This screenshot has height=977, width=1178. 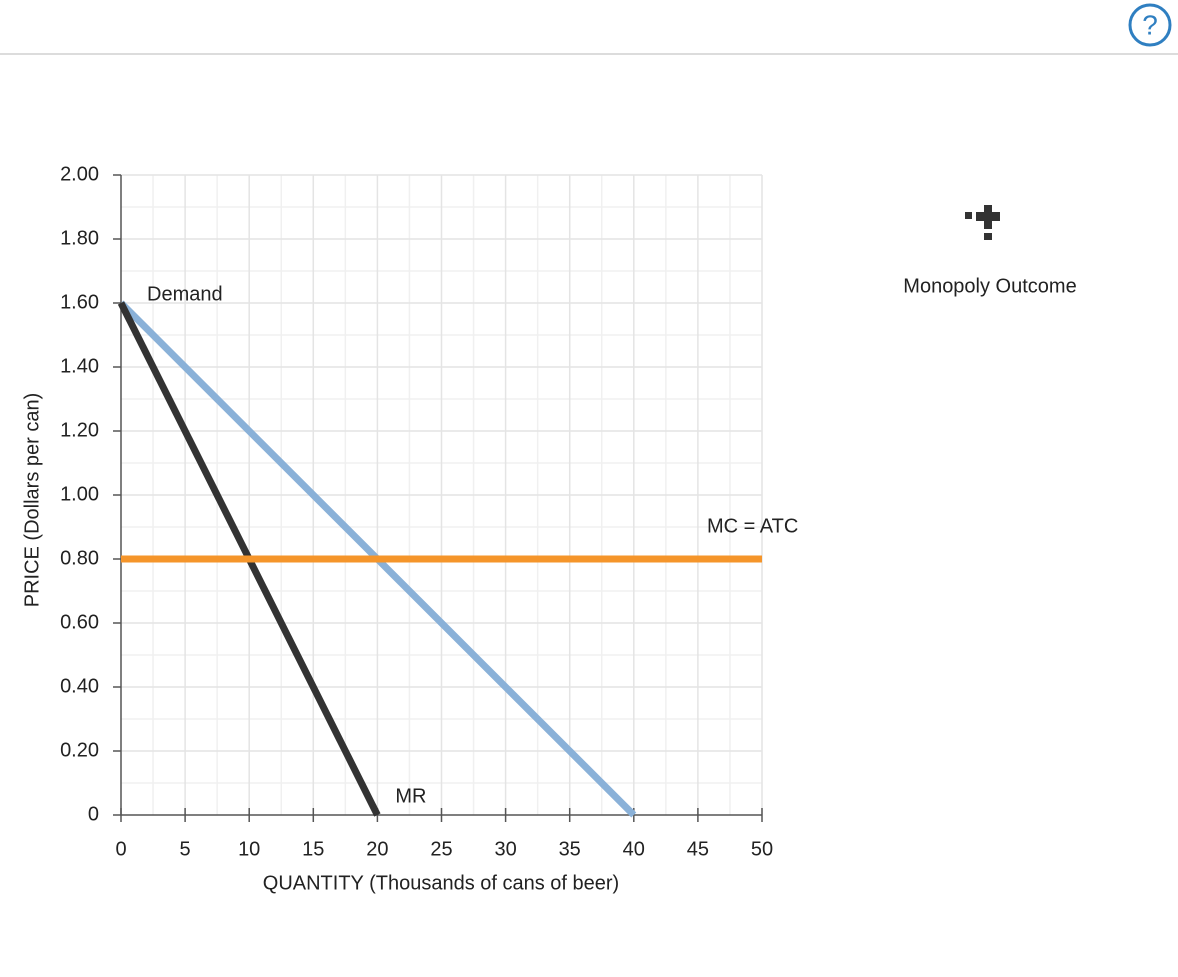 What do you see at coordinates (313, 849) in the screenshot?
I see `x-tick-label: 15` at bounding box center [313, 849].